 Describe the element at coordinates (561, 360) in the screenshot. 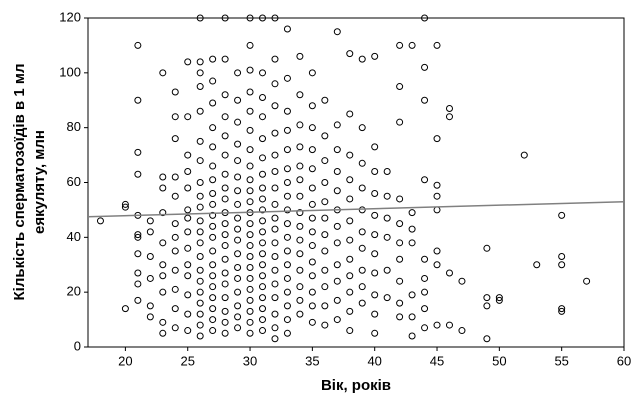

I see `x-tick-label: 55` at that location.